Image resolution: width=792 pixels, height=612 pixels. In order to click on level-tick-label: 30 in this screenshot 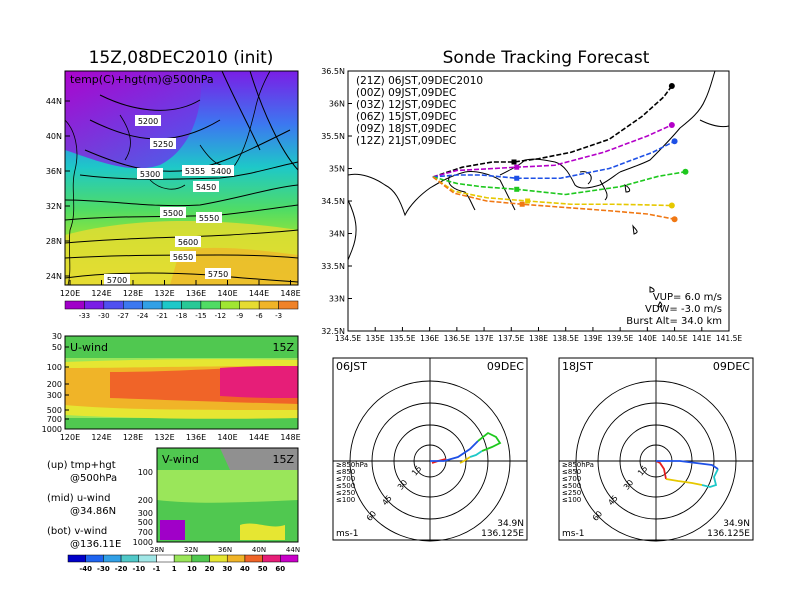, I will do `click(57, 336)`.